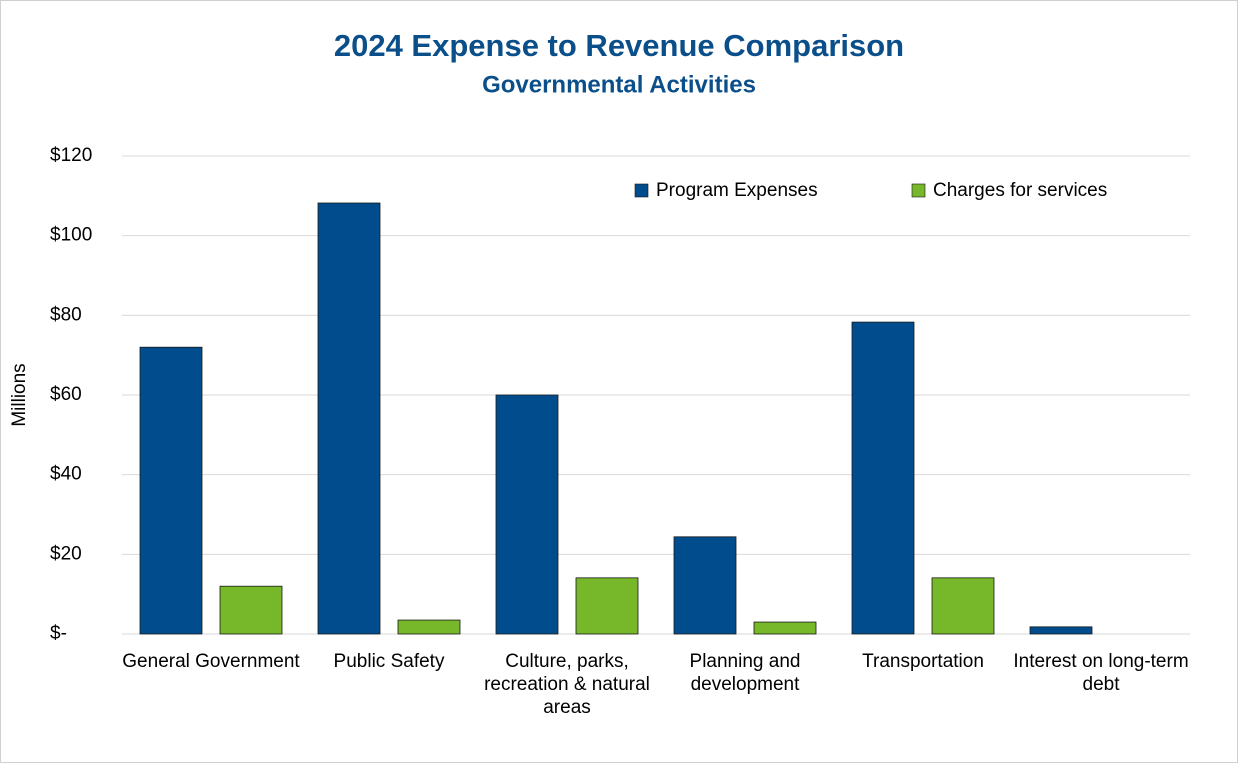 Image resolution: width=1238 pixels, height=763 pixels. I want to click on x-tick-label: Interest on long-term debt, so click(1101, 673).